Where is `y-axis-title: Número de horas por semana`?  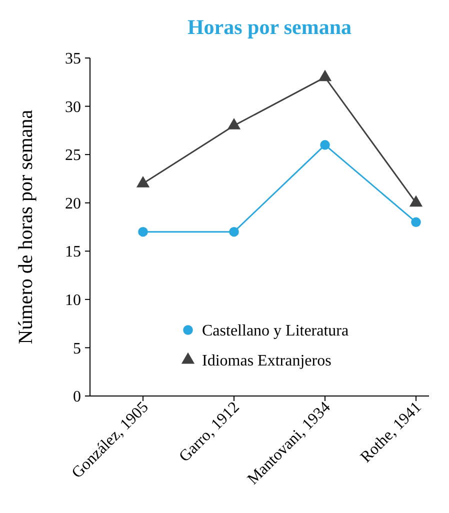
y-axis-title: Número de horas por semana is located at coordinates (26, 227).